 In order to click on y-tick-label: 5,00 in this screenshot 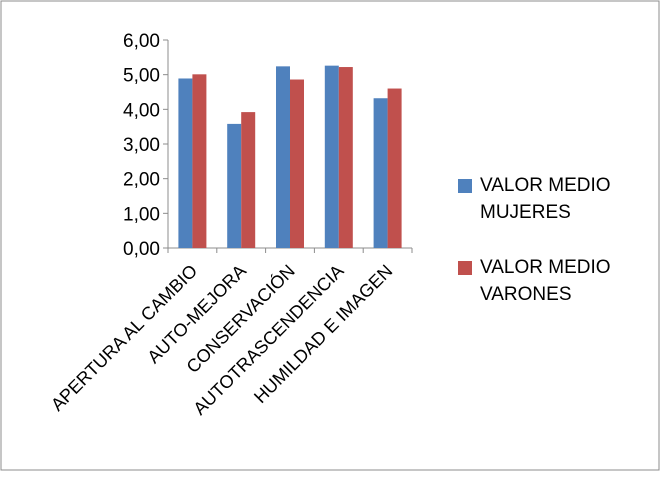, I will do `click(141, 76)`.